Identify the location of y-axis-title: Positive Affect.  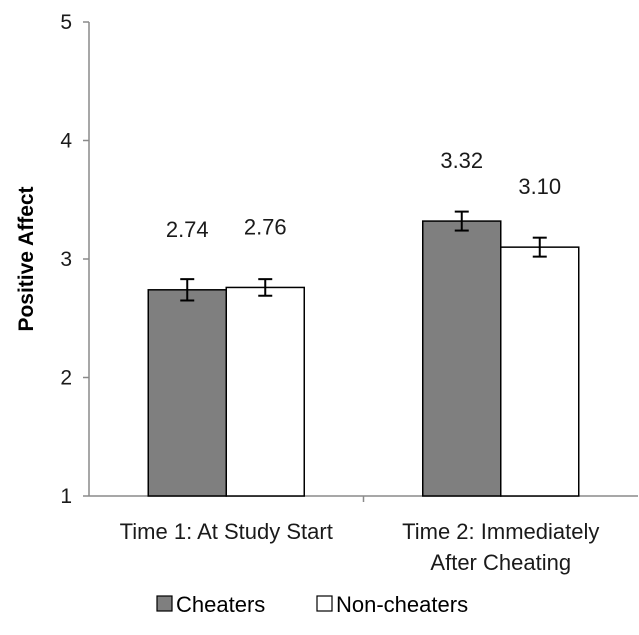
(26, 258).